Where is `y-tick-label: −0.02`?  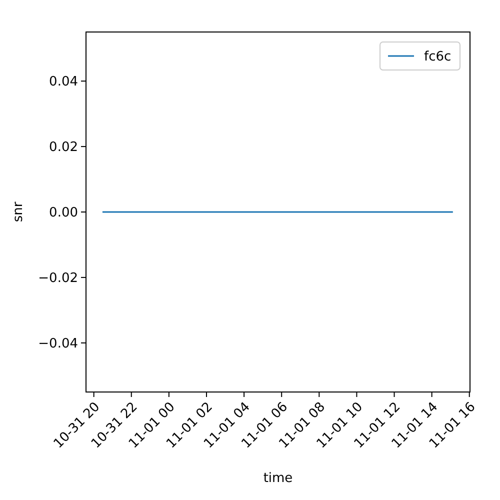 y-tick-label: −0.02 is located at coordinates (58, 278).